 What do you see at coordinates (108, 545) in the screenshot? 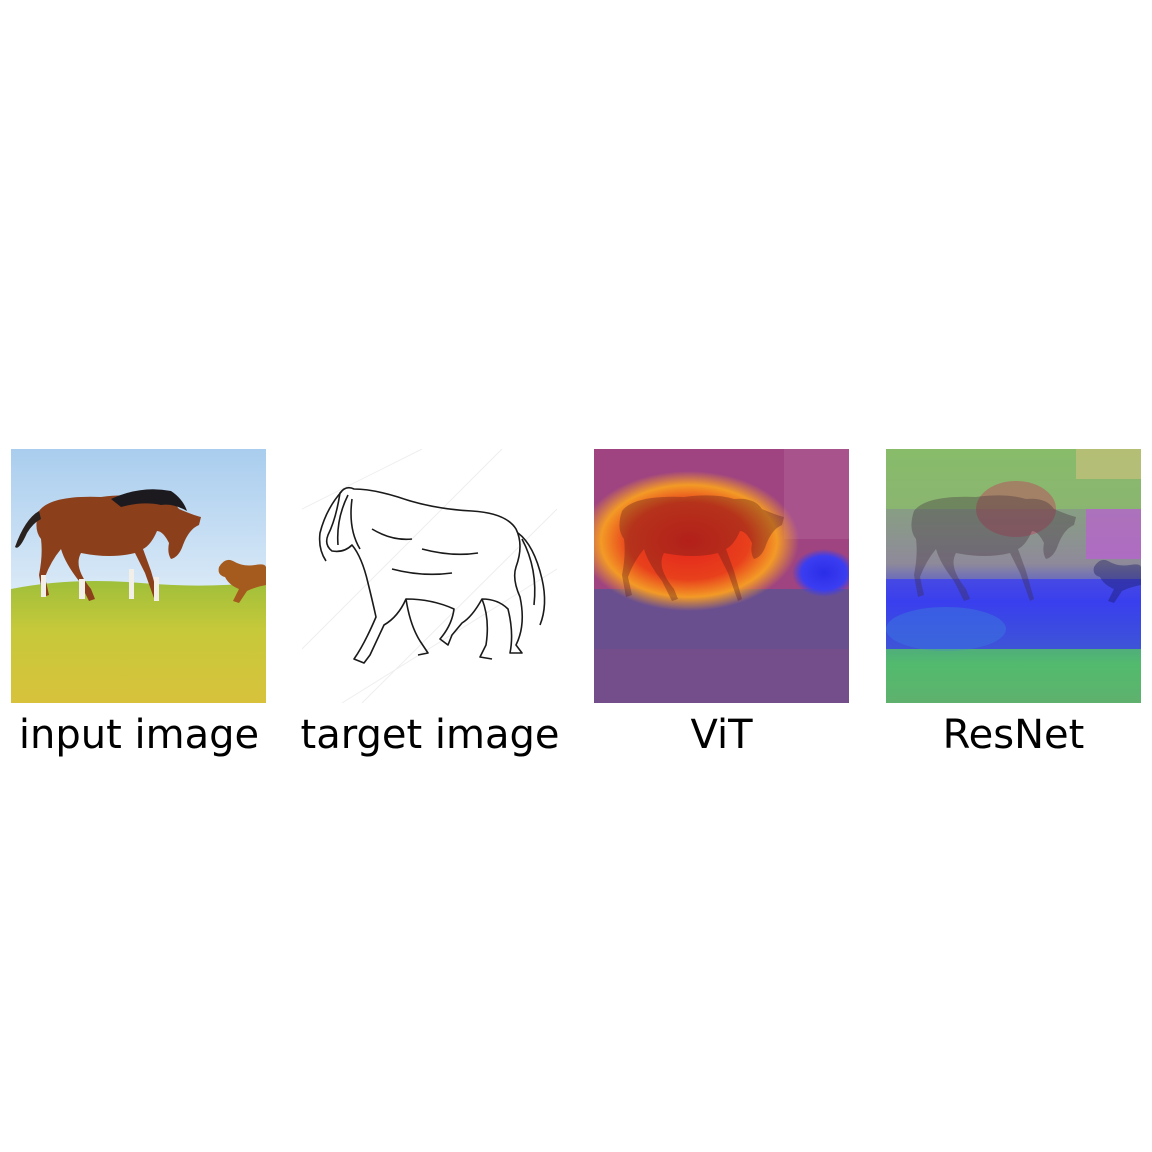
I see `horse` at bounding box center [108, 545].